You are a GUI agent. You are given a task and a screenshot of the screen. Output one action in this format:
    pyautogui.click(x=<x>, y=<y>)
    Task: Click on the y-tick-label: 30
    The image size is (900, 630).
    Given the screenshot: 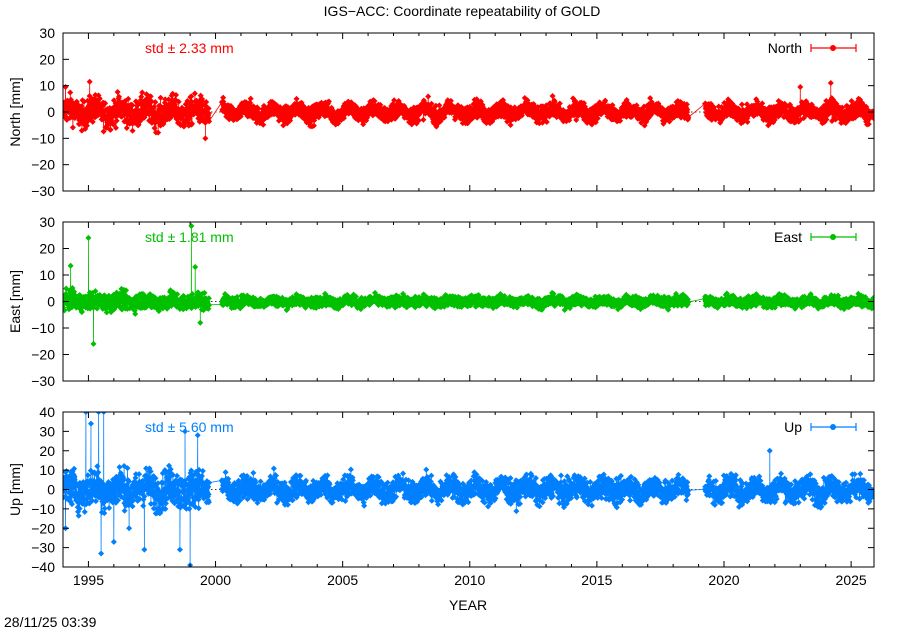 What is the action you would take?
    pyautogui.click(x=47, y=33)
    